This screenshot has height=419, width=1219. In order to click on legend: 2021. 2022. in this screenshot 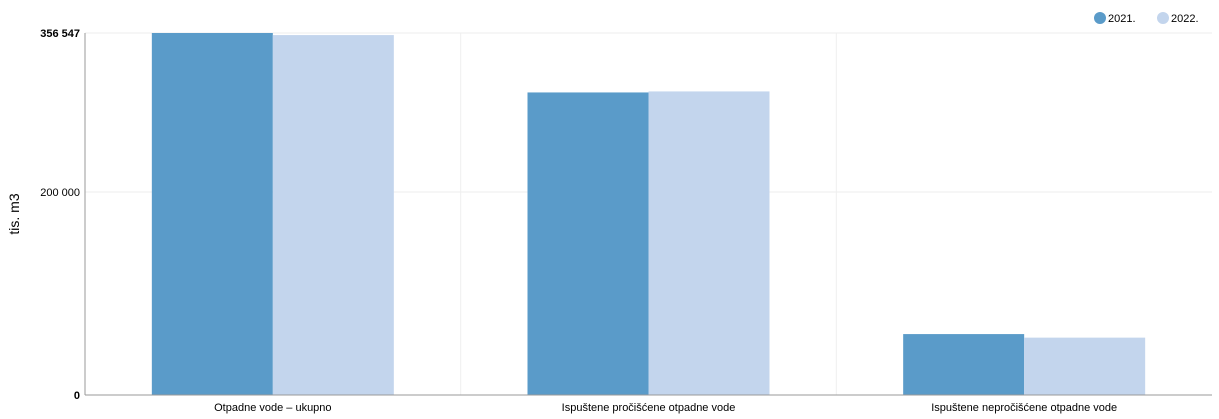, I will do `click(1146, 18)`.